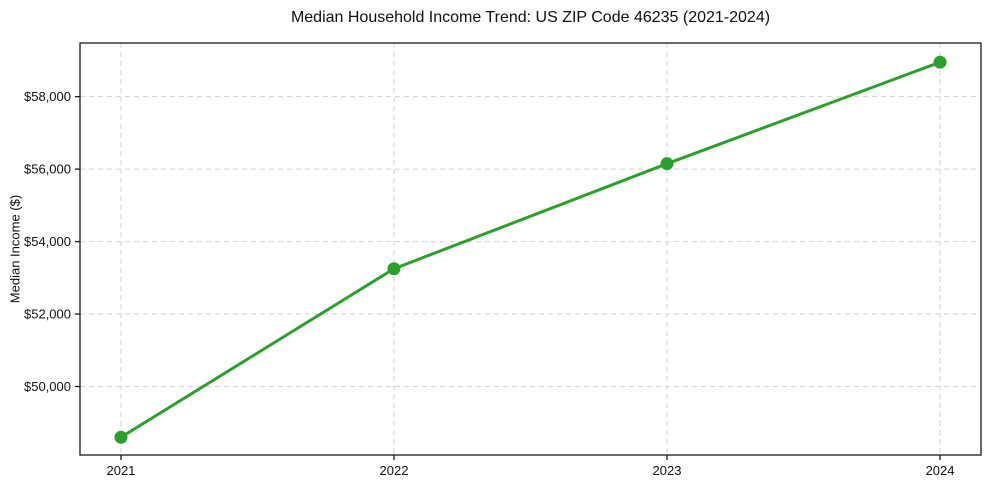 This screenshot has height=490, width=989. I want to click on x-tick-label: 2024, so click(940, 470).